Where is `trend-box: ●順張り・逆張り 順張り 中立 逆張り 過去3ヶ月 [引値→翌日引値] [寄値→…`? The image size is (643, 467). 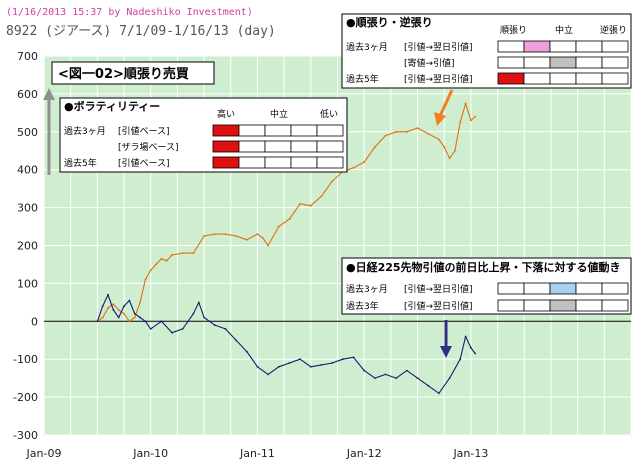
trend-box: ●順張り・逆張り 順張り 中立 逆張り 過去3ヶ月 [引値→翌日引値] [寄値→… is located at coordinates (486, 51).